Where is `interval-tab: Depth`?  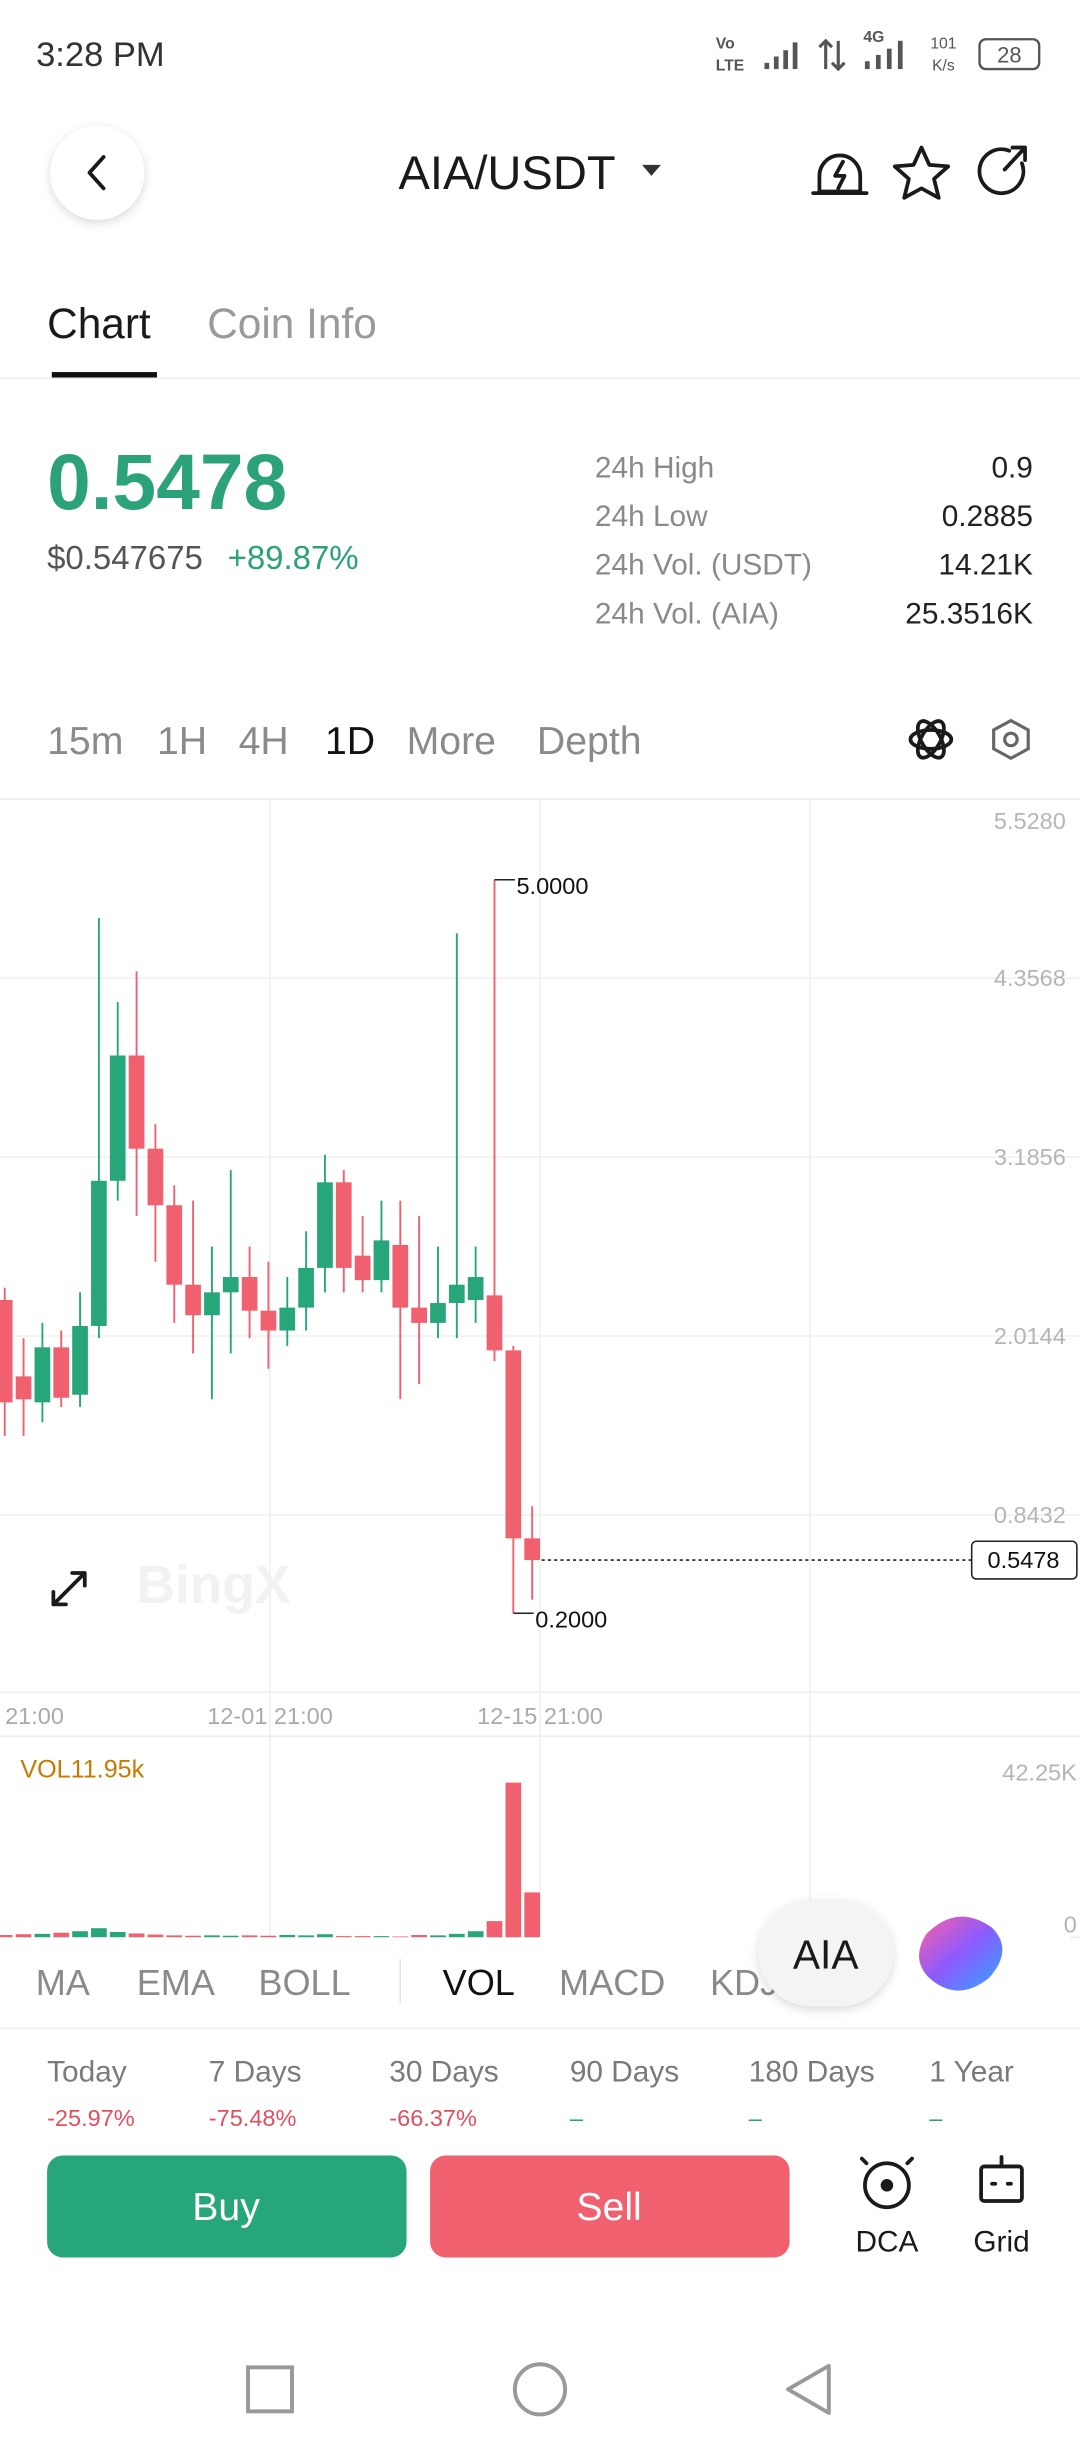 interval-tab: Depth is located at coordinates (589, 741).